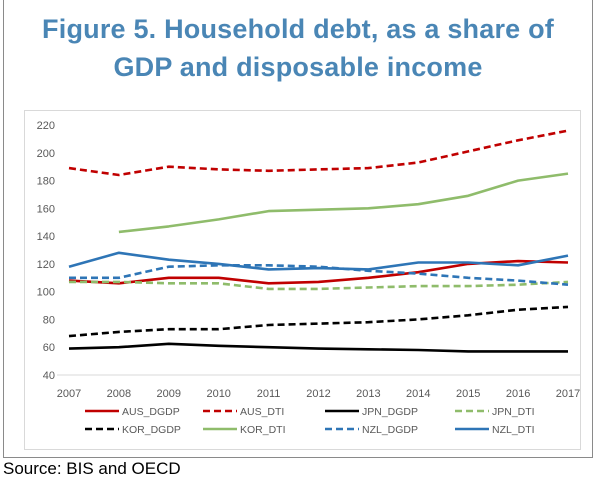  Describe the element at coordinates (319, 275) in the screenshot. I see `series-line-nzl-dgdp` at that location.